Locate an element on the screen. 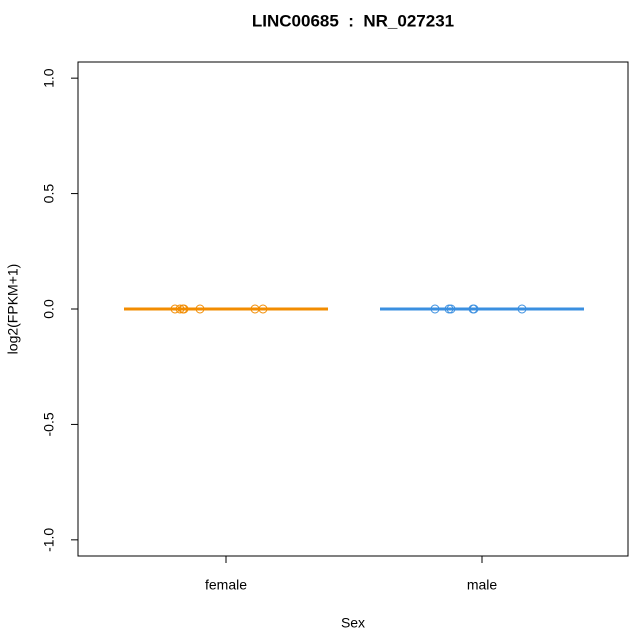 The height and width of the screenshot is (639, 642). x-tick-label: male is located at coordinates (482, 585).